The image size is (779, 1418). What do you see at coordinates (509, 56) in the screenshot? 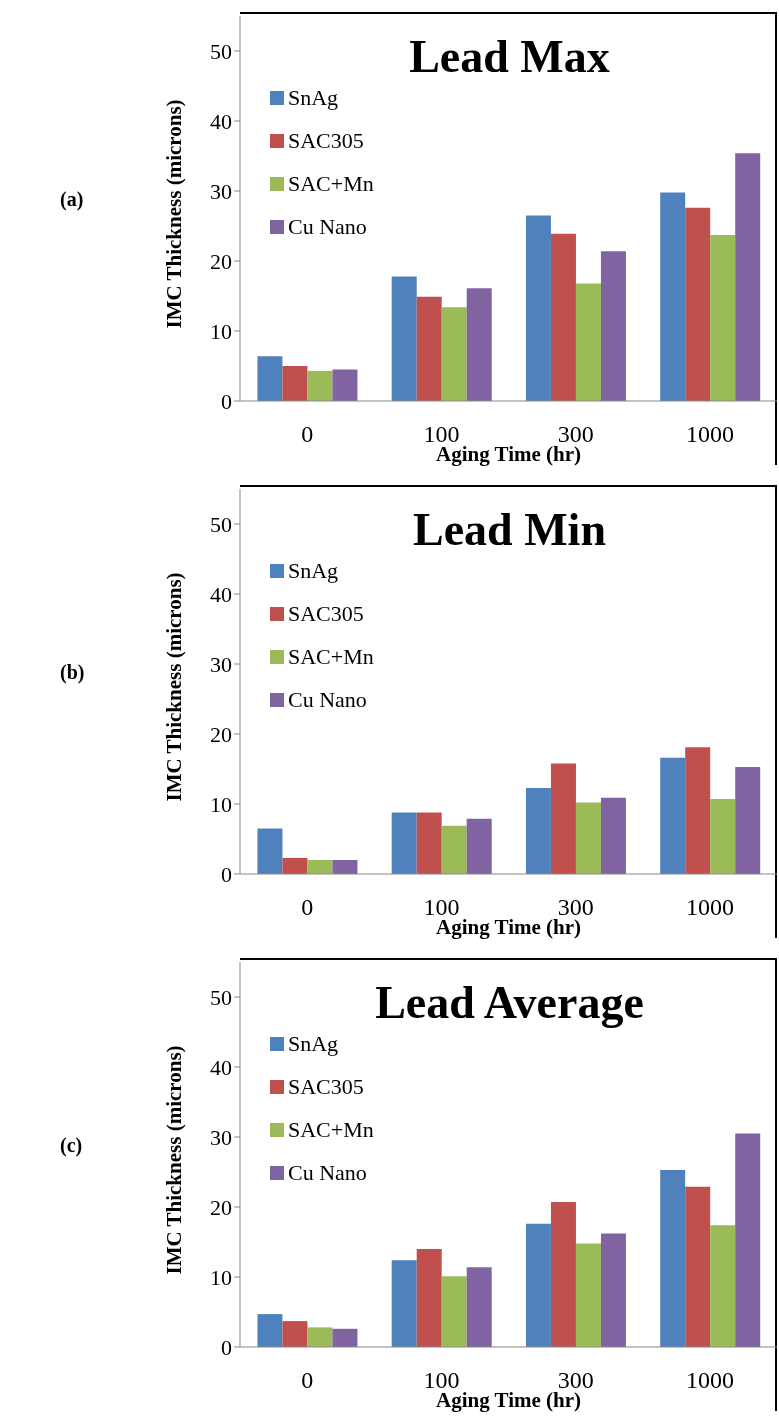
I see `chart-title: Lead Max` at bounding box center [509, 56].